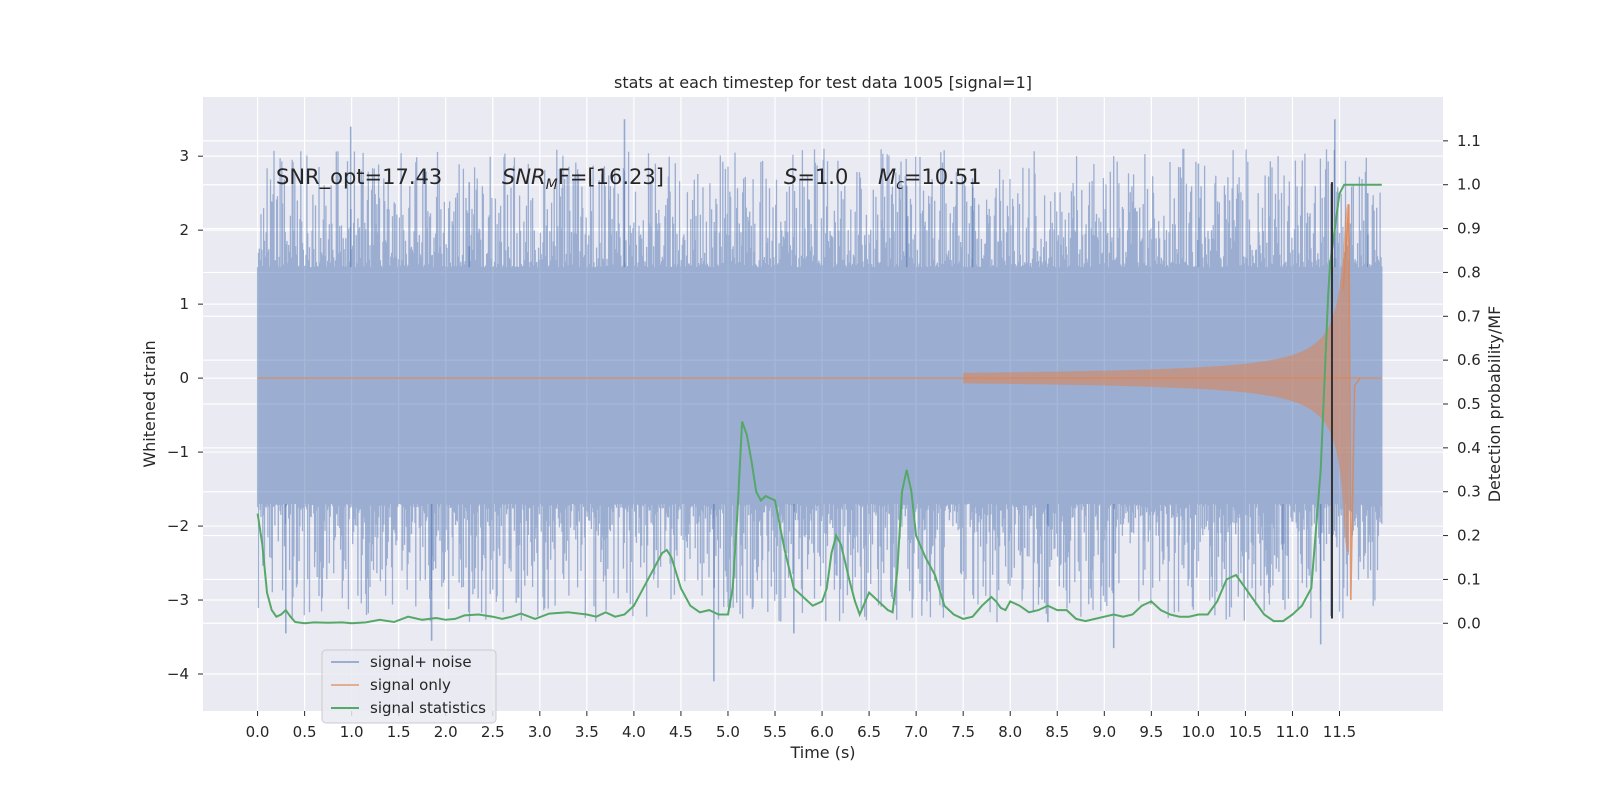  Describe the element at coordinates (1469, 492) in the screenshot. I see `y-tick-label-right: 0.3` at that location.